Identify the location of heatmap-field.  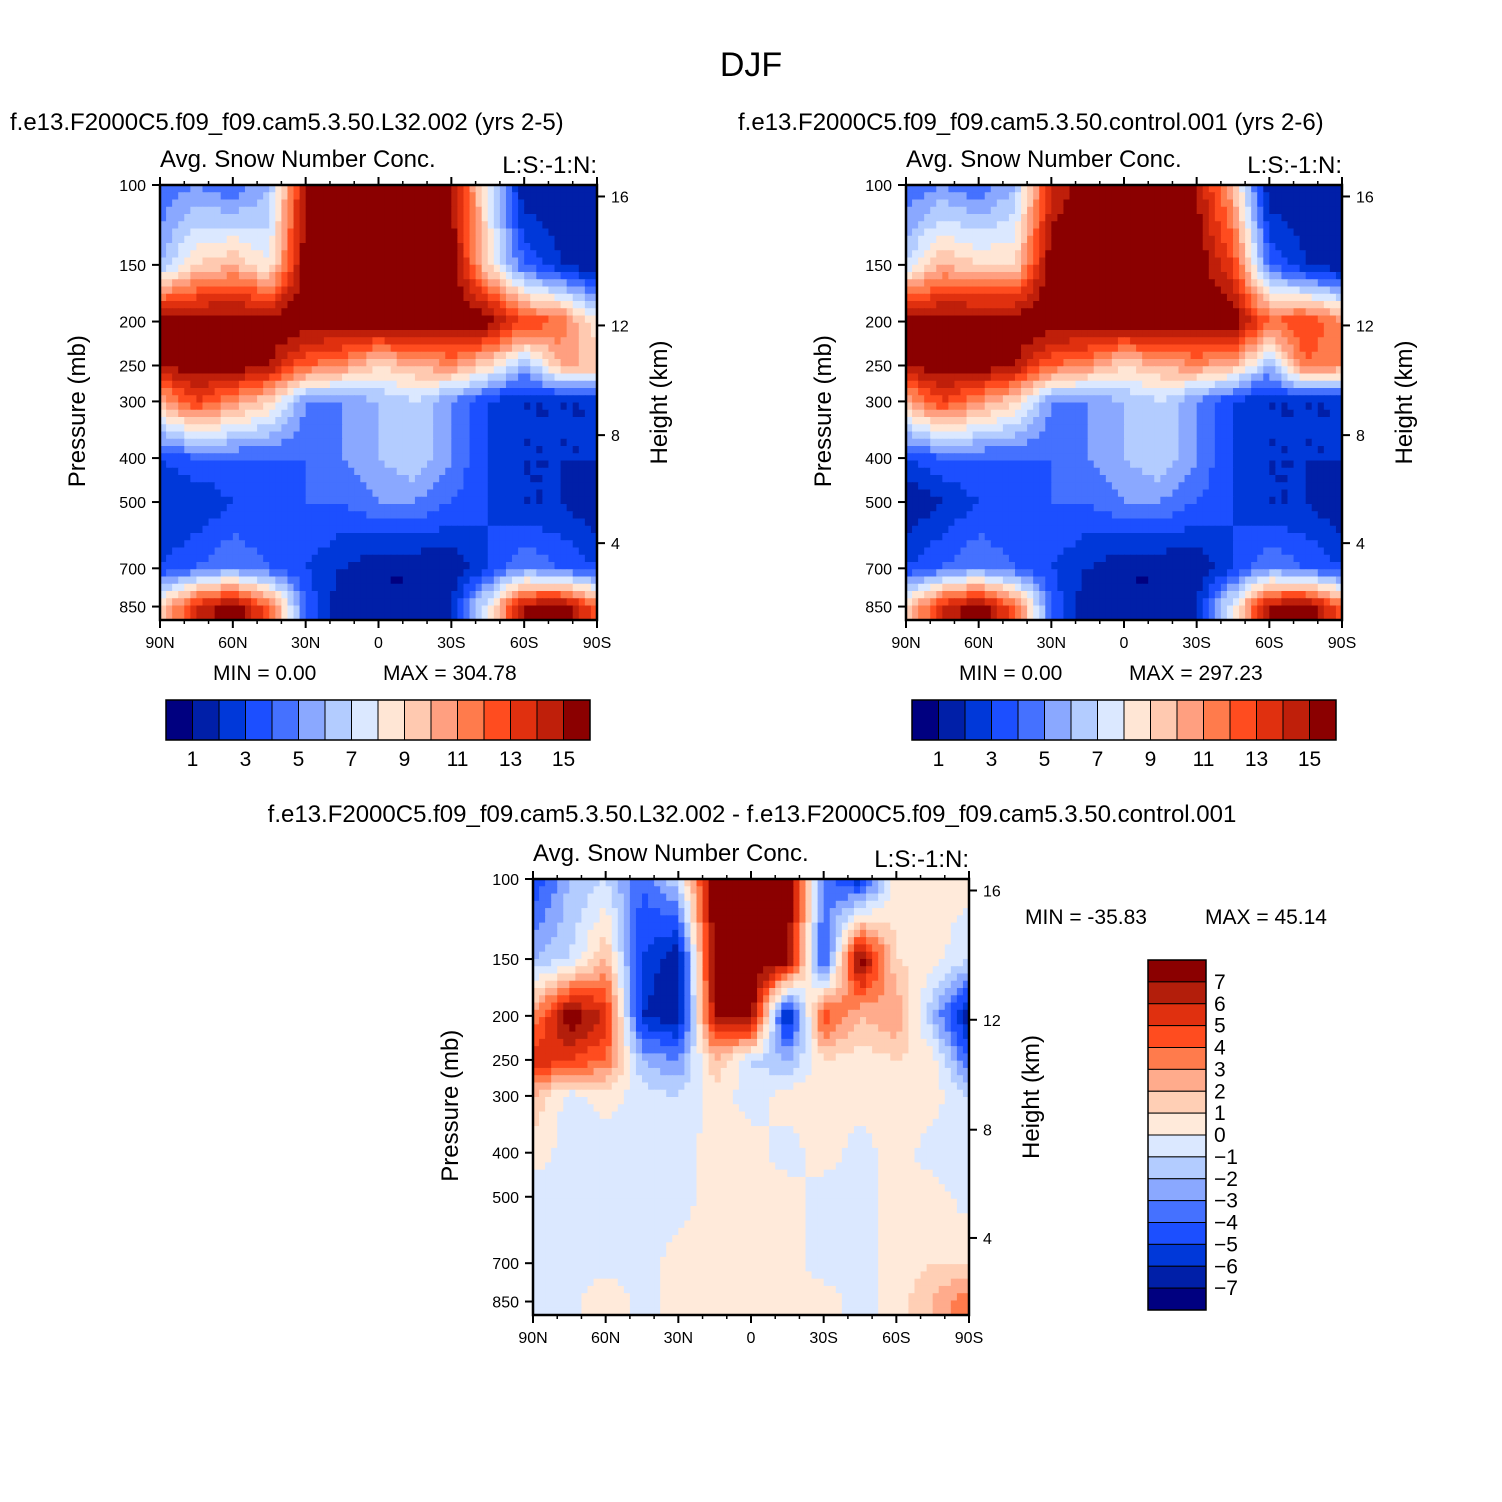
(379, 403).